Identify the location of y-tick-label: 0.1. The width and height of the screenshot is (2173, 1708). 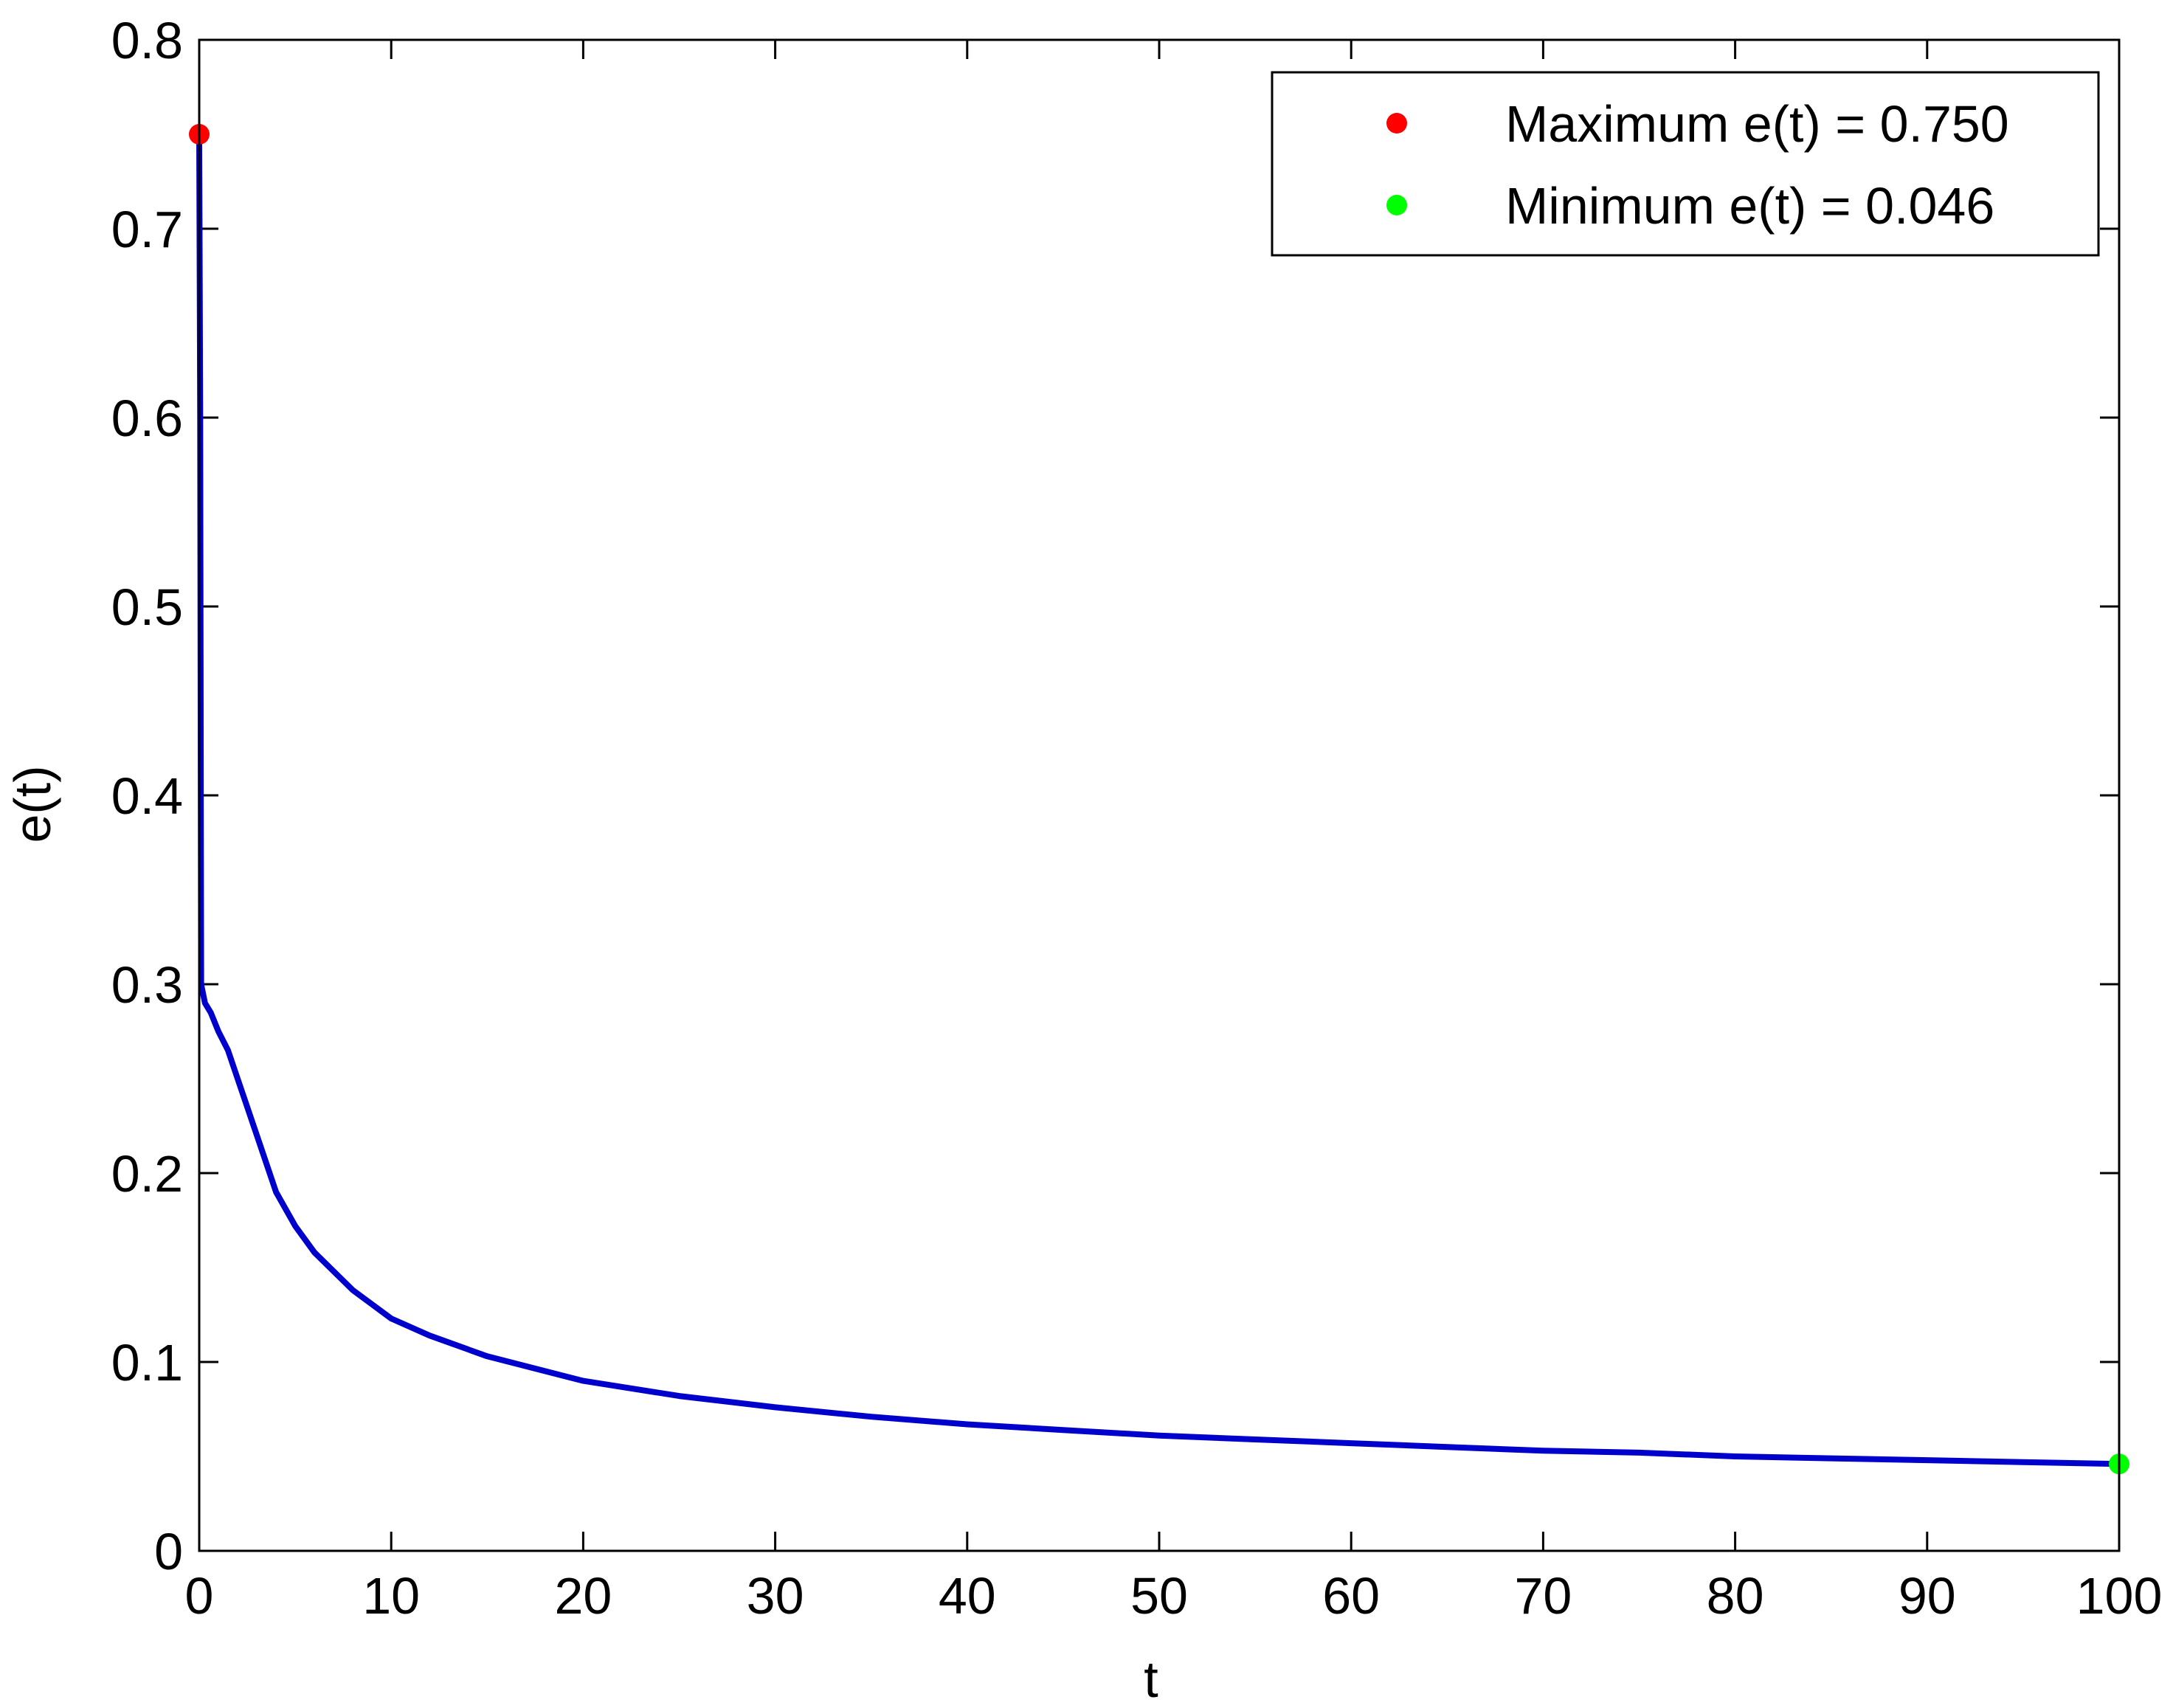
(147, 1362).